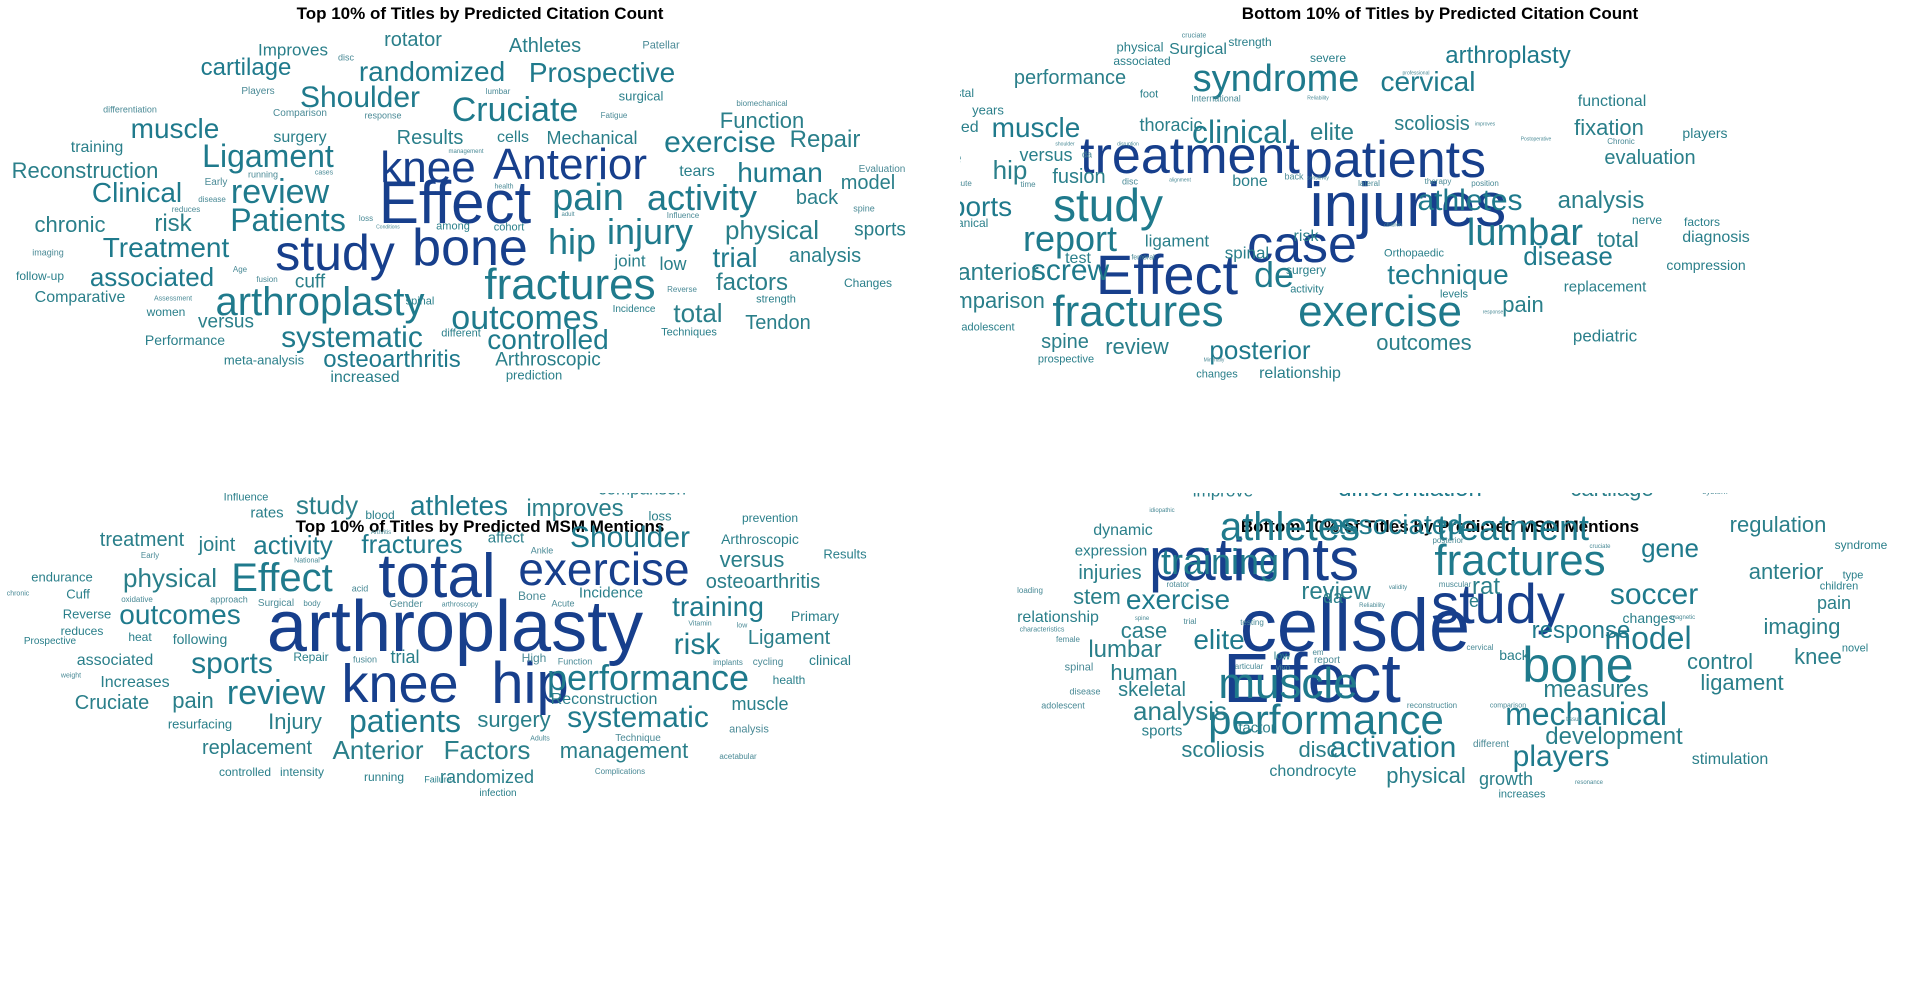 Image resolution: width=1920 pixels, height=986 pixels. What do you see at coordinates (815, 616) in the screenshot?
I see `cloud-word: Primary` at bounding box center [815, 616].